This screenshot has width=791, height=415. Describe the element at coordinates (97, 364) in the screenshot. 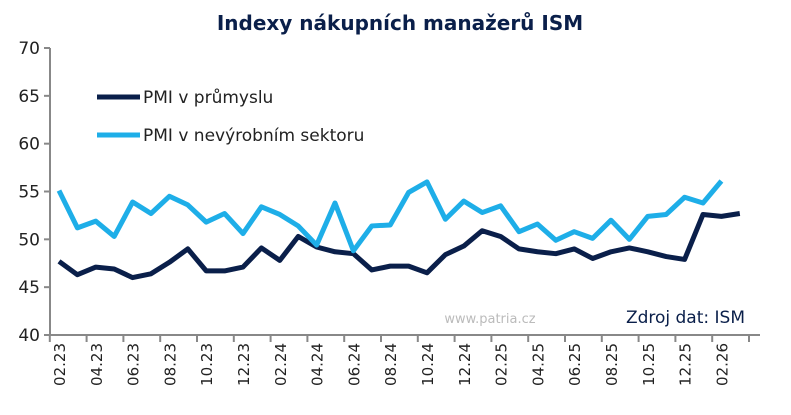

I see `x-tick-label: 04.23` at that location.